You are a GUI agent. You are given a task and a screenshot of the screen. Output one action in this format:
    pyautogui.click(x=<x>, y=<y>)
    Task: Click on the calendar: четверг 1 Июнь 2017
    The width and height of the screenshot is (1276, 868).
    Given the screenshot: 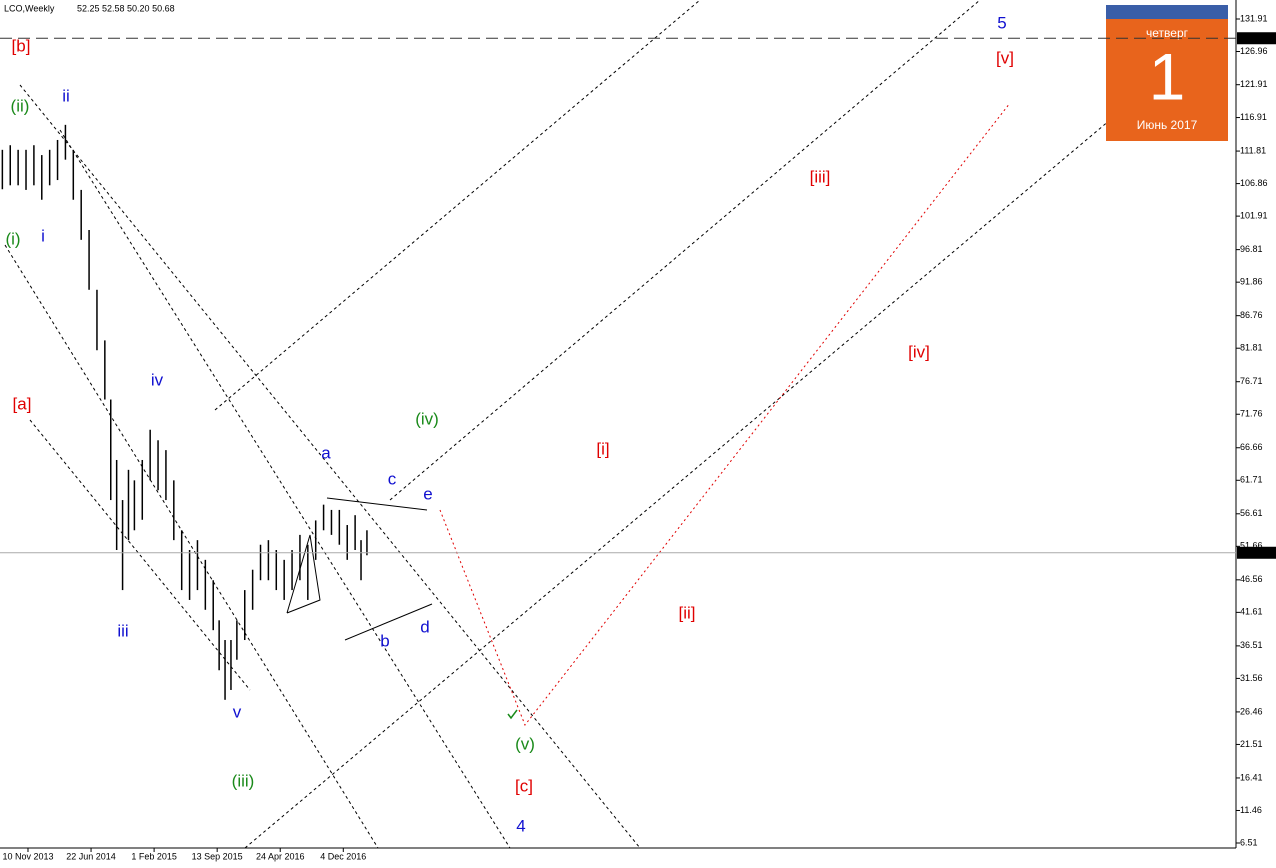 What is the action you would take?
    pyautogui.click(x=1167, y=73)
    